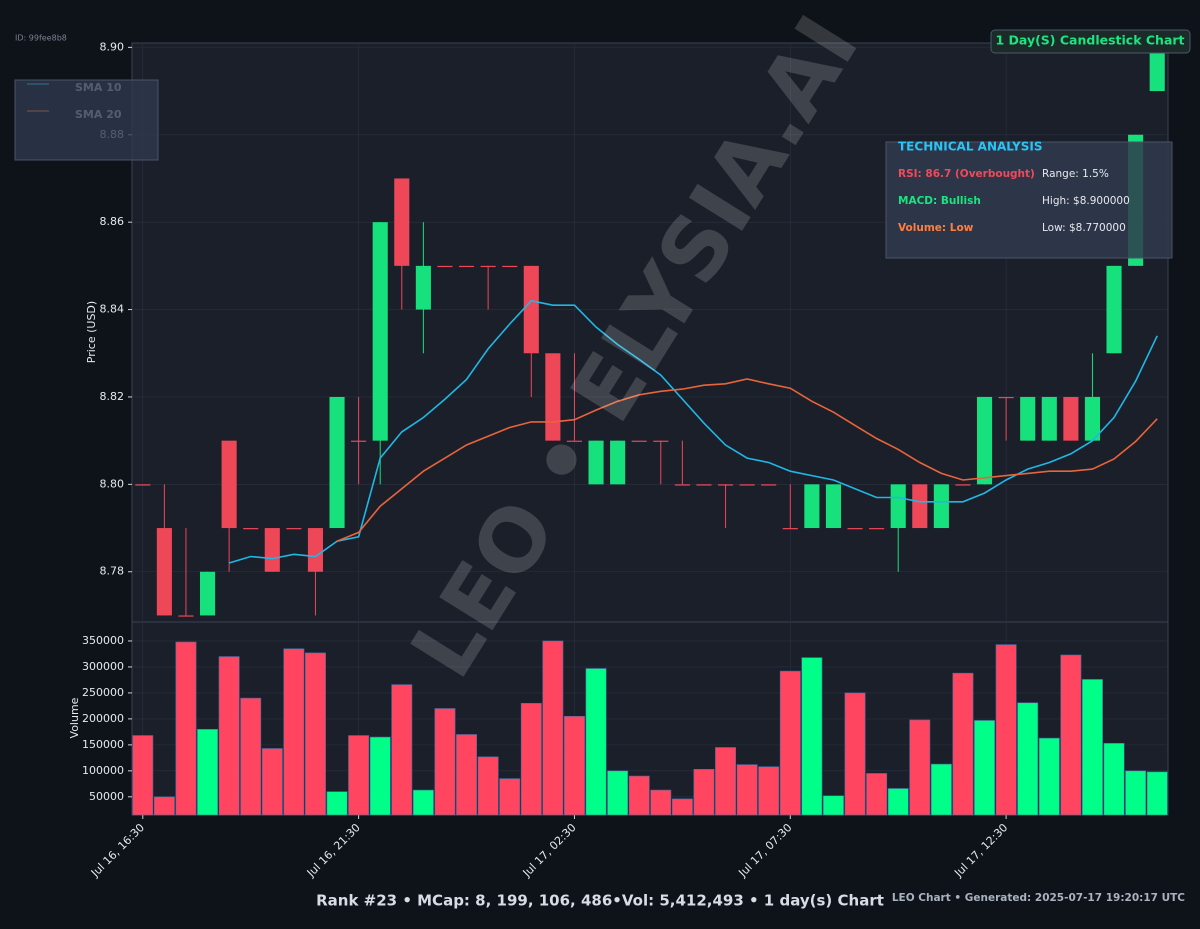 This screenshot has height=929, width=1200. What do you see at coordinates (936, 228) in the screenshot?
I see `volume-status: Volume: Low` at bounding box center [936, 228].